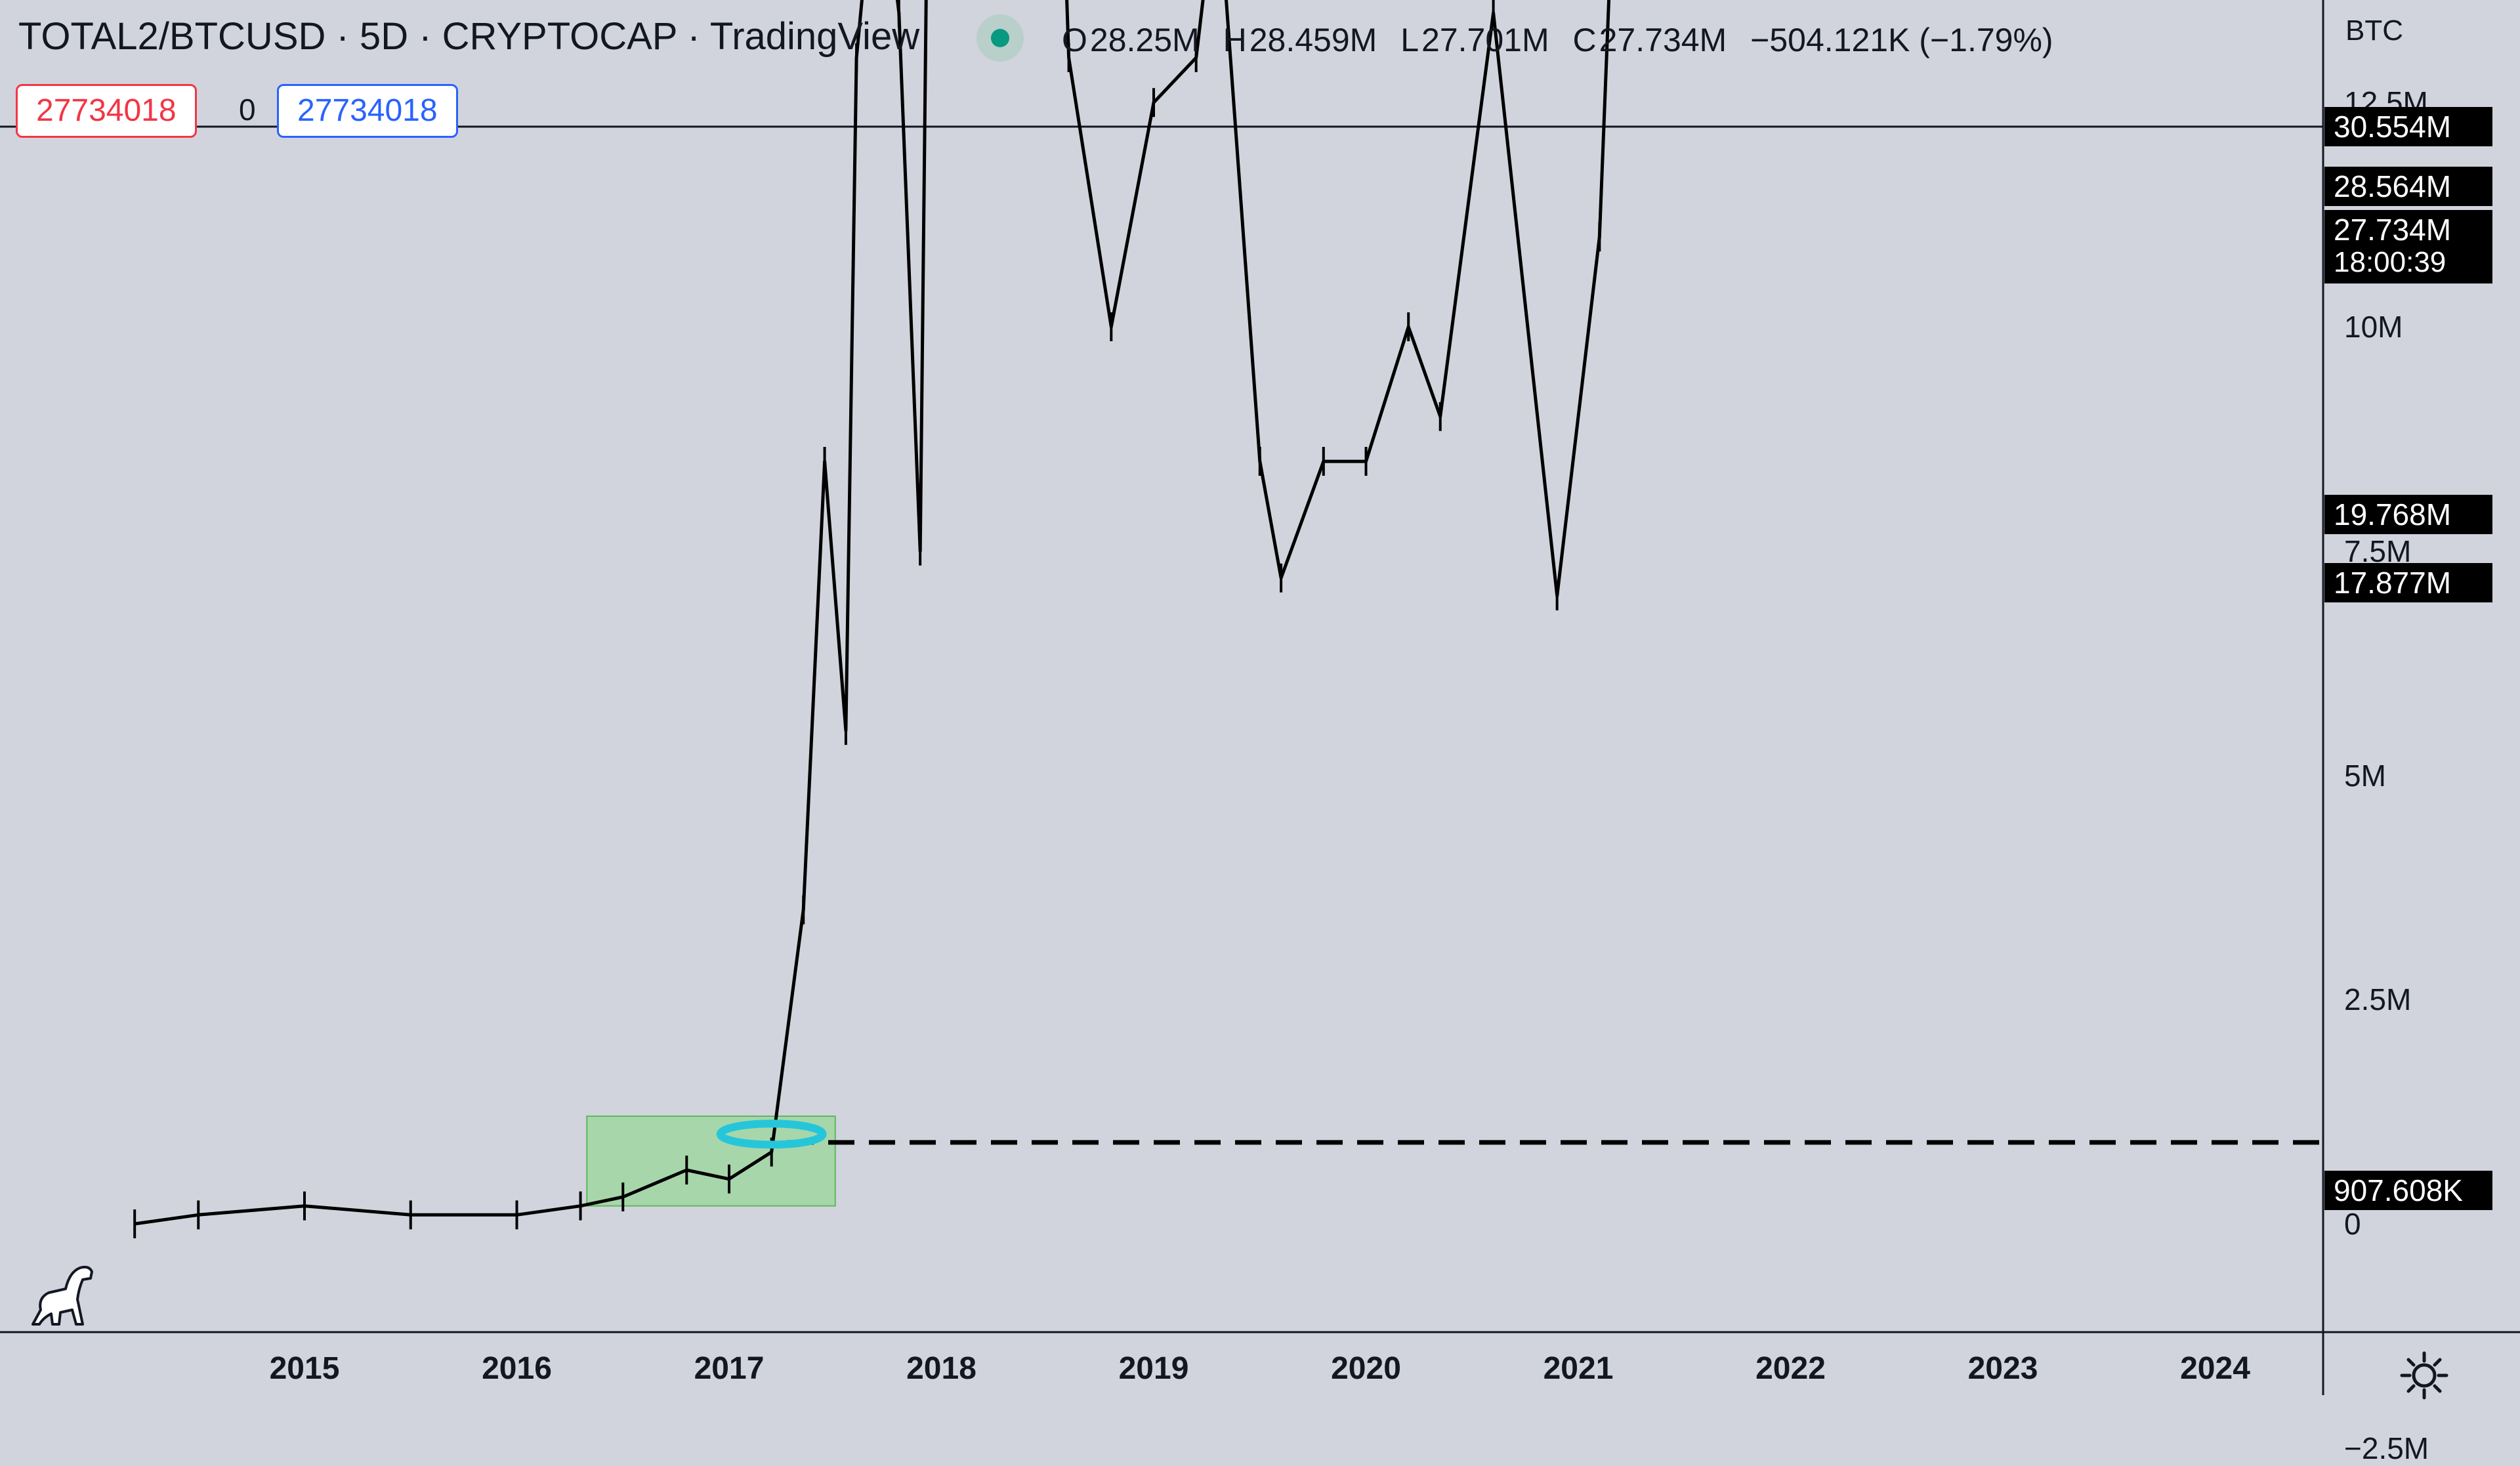  Describe the element at coordinates (1663, 40) in the screenshot. I see `close-value: 27.734M` at that location.